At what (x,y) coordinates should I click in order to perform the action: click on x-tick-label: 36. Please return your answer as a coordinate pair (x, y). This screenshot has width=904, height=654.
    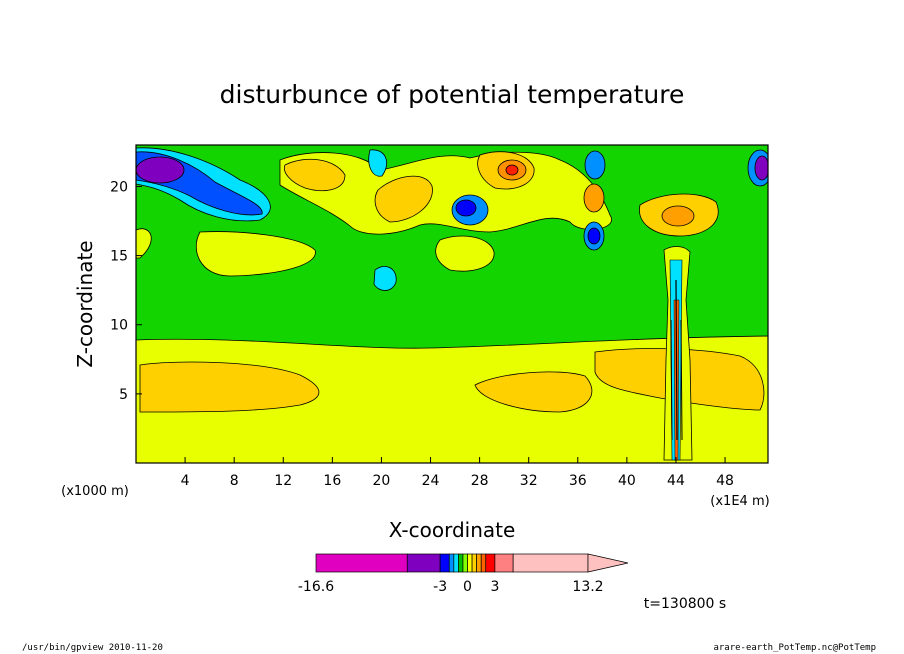
    Looking at the image, I should click on (578, 481).